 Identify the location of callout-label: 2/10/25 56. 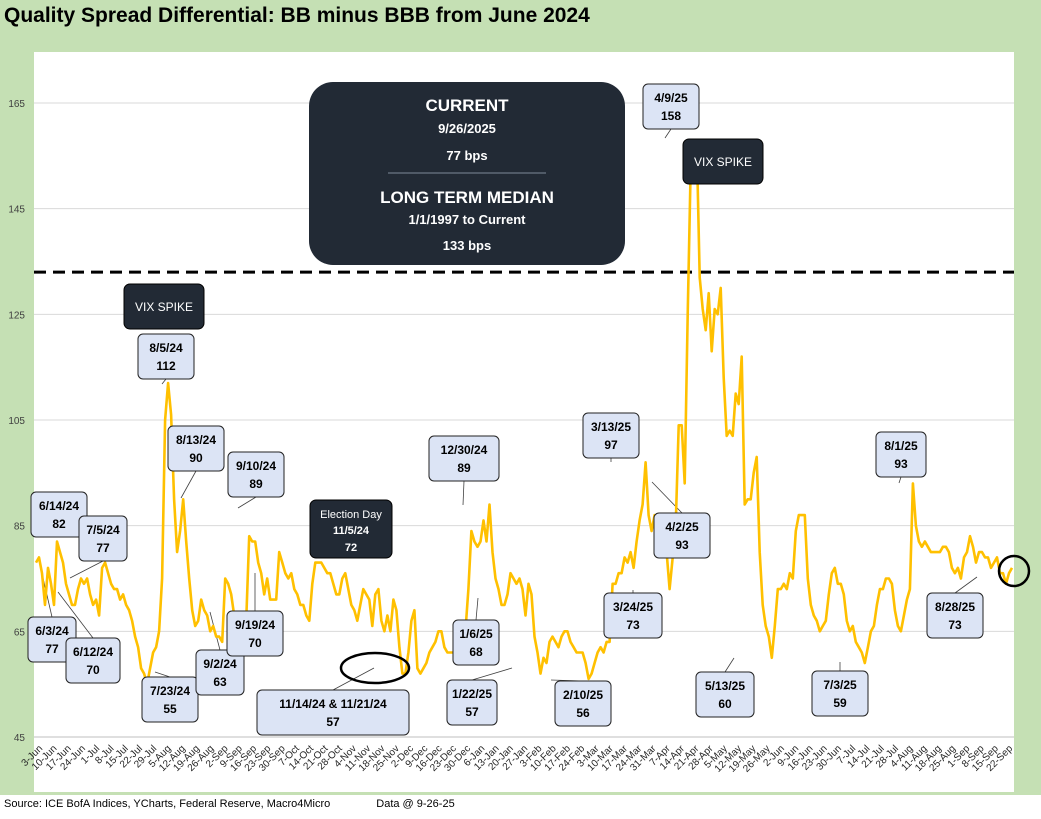
(583, 703).